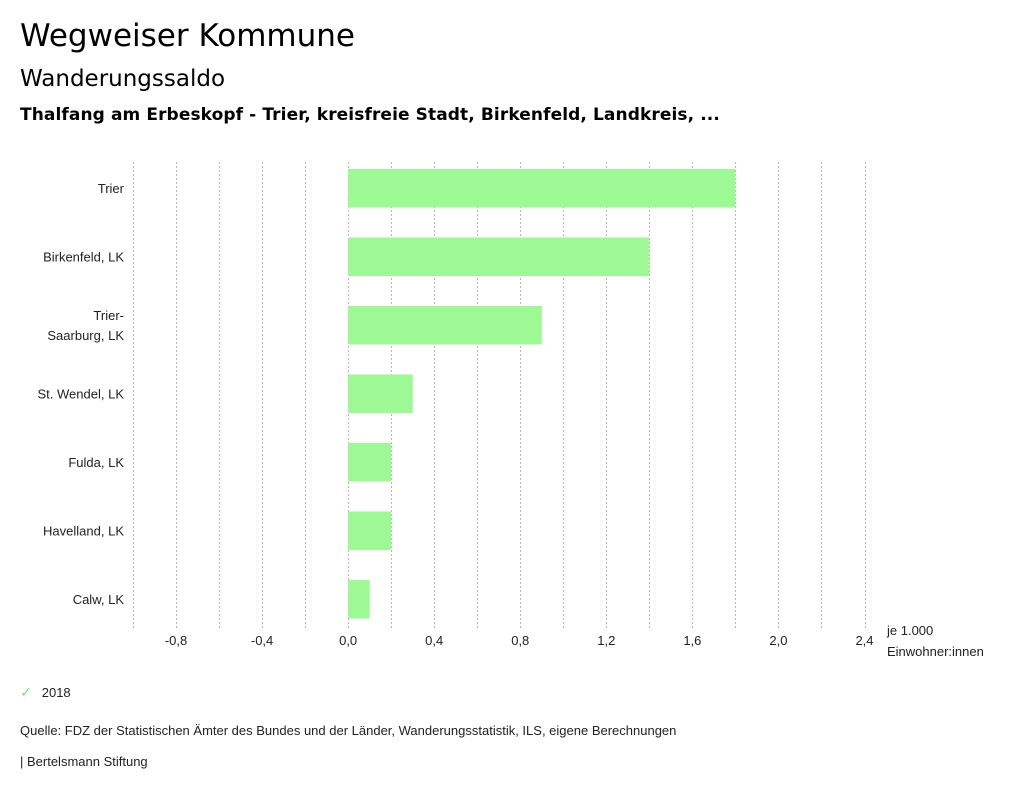  What do you see at coordinates (123, 79) in the screenshot?
I see `chart-subtitle: Wanderungssaldo` at bounding box center [123, 79].